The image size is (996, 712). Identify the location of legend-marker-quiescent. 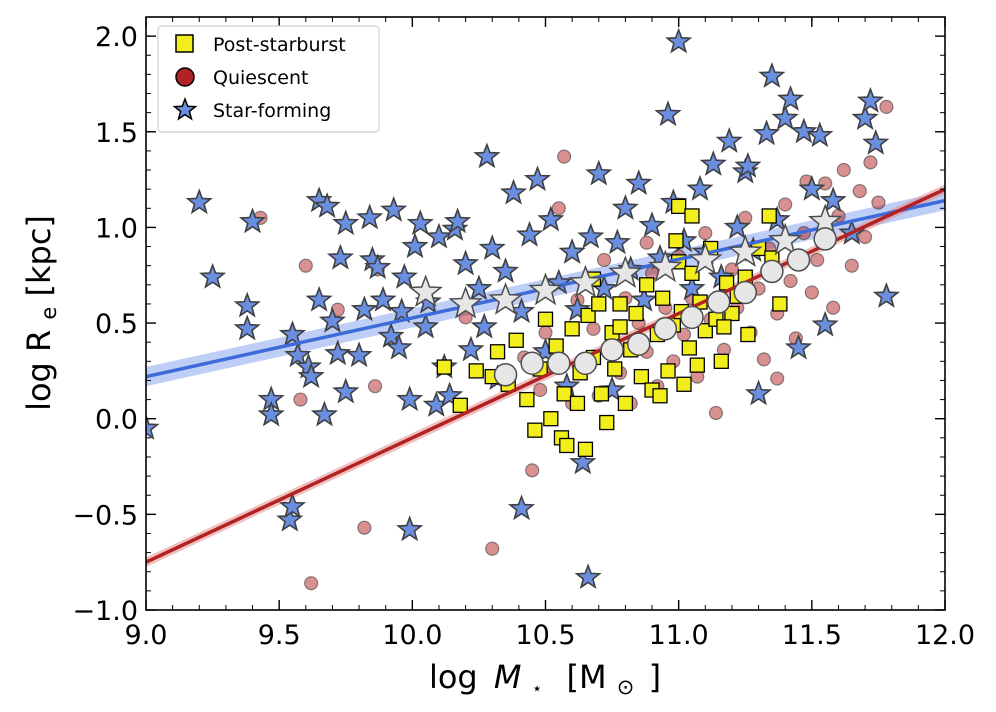
(185, 77).